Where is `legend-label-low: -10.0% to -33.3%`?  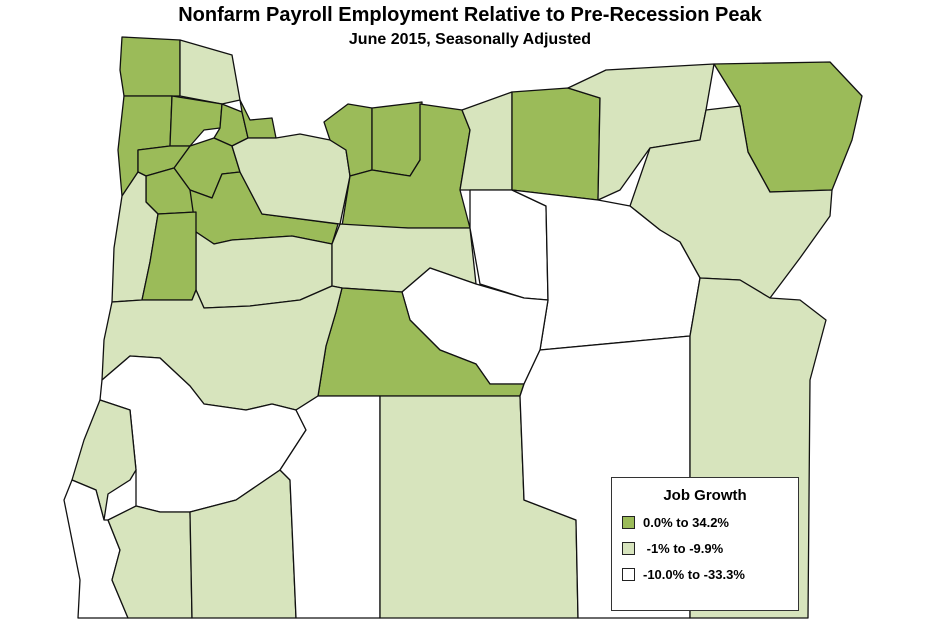 legend-label-low: -10.0% to -33.3% is located at coordinates (694, 574).